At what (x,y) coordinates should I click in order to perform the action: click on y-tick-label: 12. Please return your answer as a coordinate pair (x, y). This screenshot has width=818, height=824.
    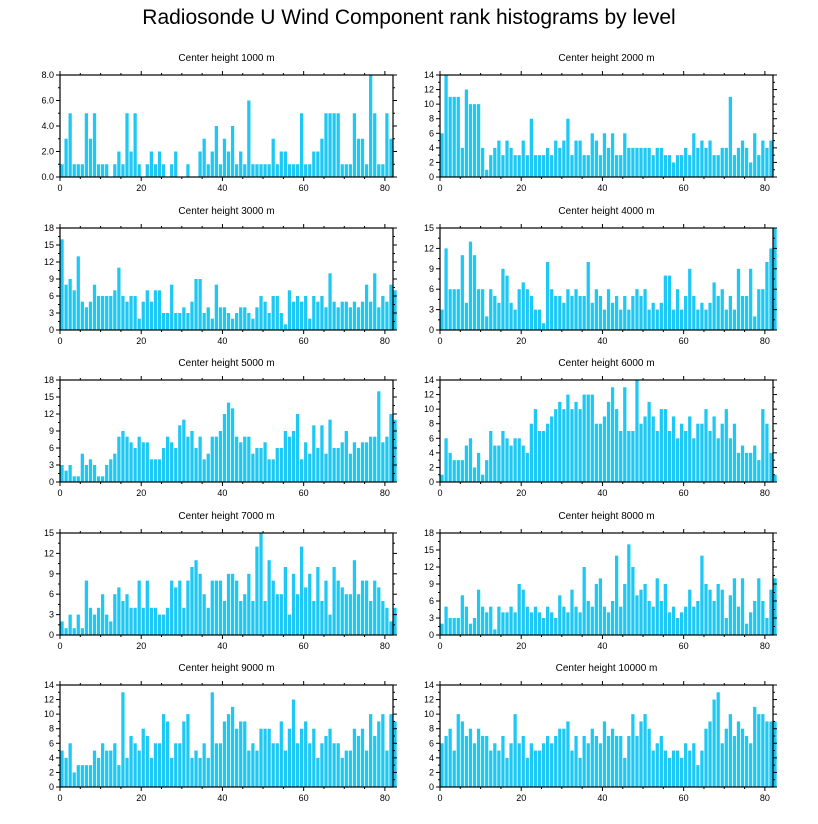
    Looking at the image, I should click on (49, 414).